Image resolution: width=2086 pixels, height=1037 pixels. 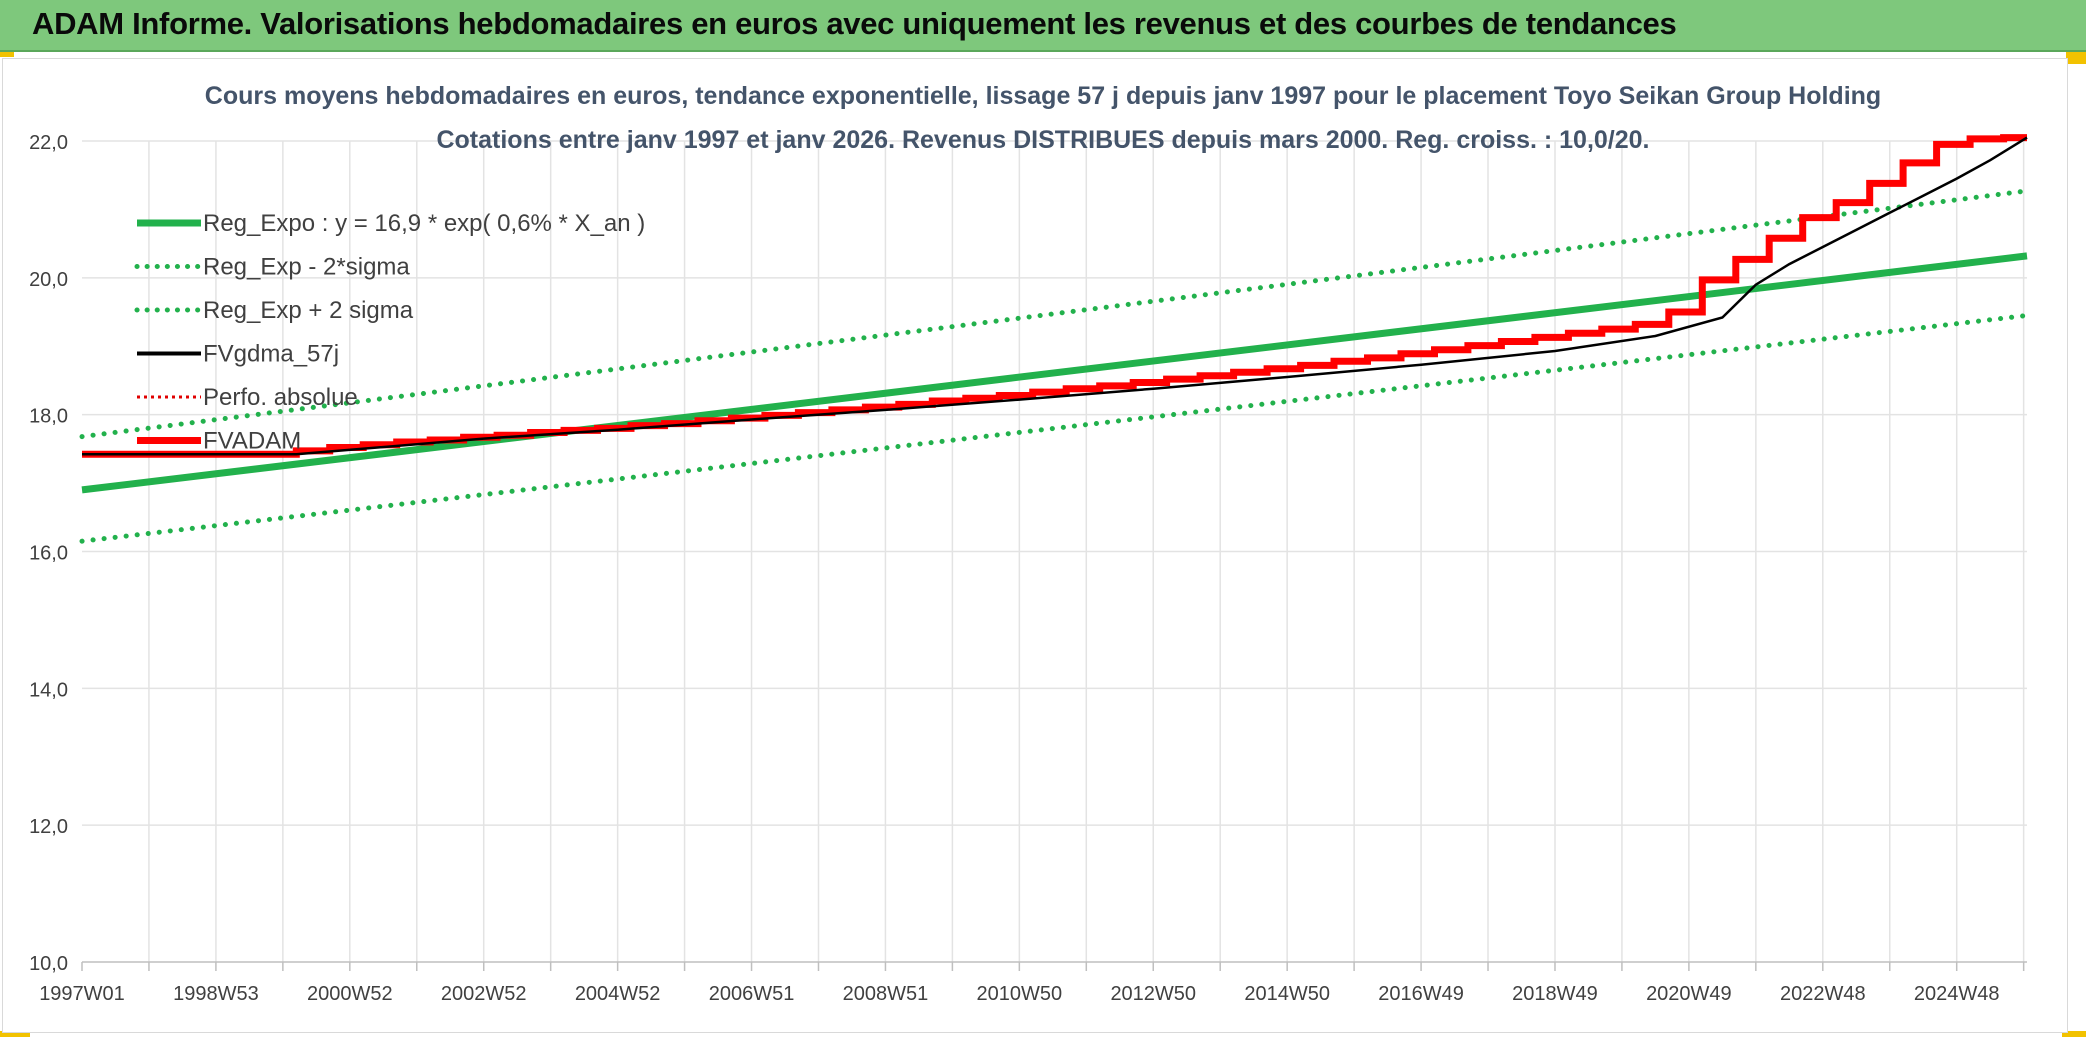 What do you see at coordinates (15, 1034) in the screenshot?
I see `corner-marker-bottom-left` at bounding box center [15, 1034].